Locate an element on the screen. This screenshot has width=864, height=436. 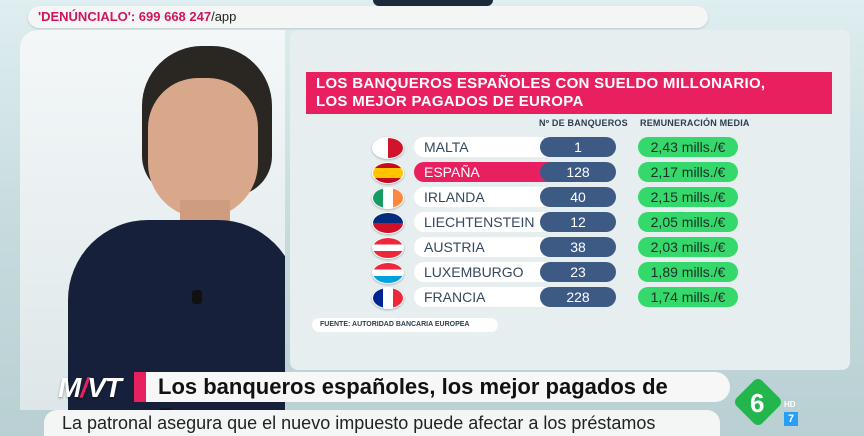
banker-count: 128 is located at coordinates (578, 172).